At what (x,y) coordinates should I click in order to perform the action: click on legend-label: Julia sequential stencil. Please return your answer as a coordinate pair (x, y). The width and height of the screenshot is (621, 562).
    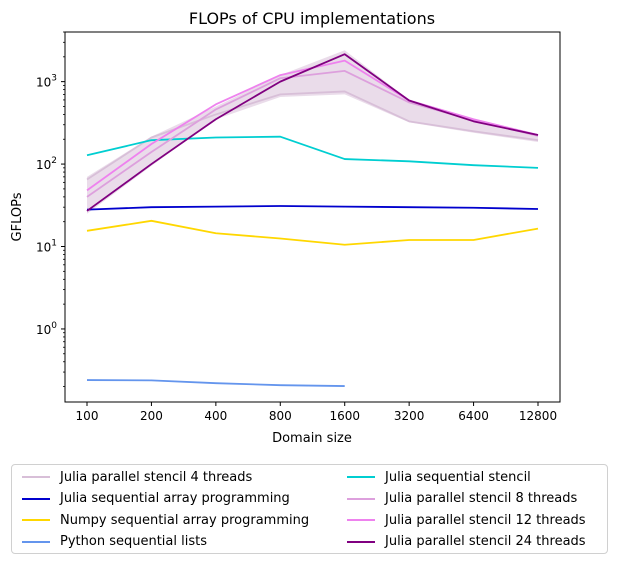
    Looking at the image, I should click on (458, 477).